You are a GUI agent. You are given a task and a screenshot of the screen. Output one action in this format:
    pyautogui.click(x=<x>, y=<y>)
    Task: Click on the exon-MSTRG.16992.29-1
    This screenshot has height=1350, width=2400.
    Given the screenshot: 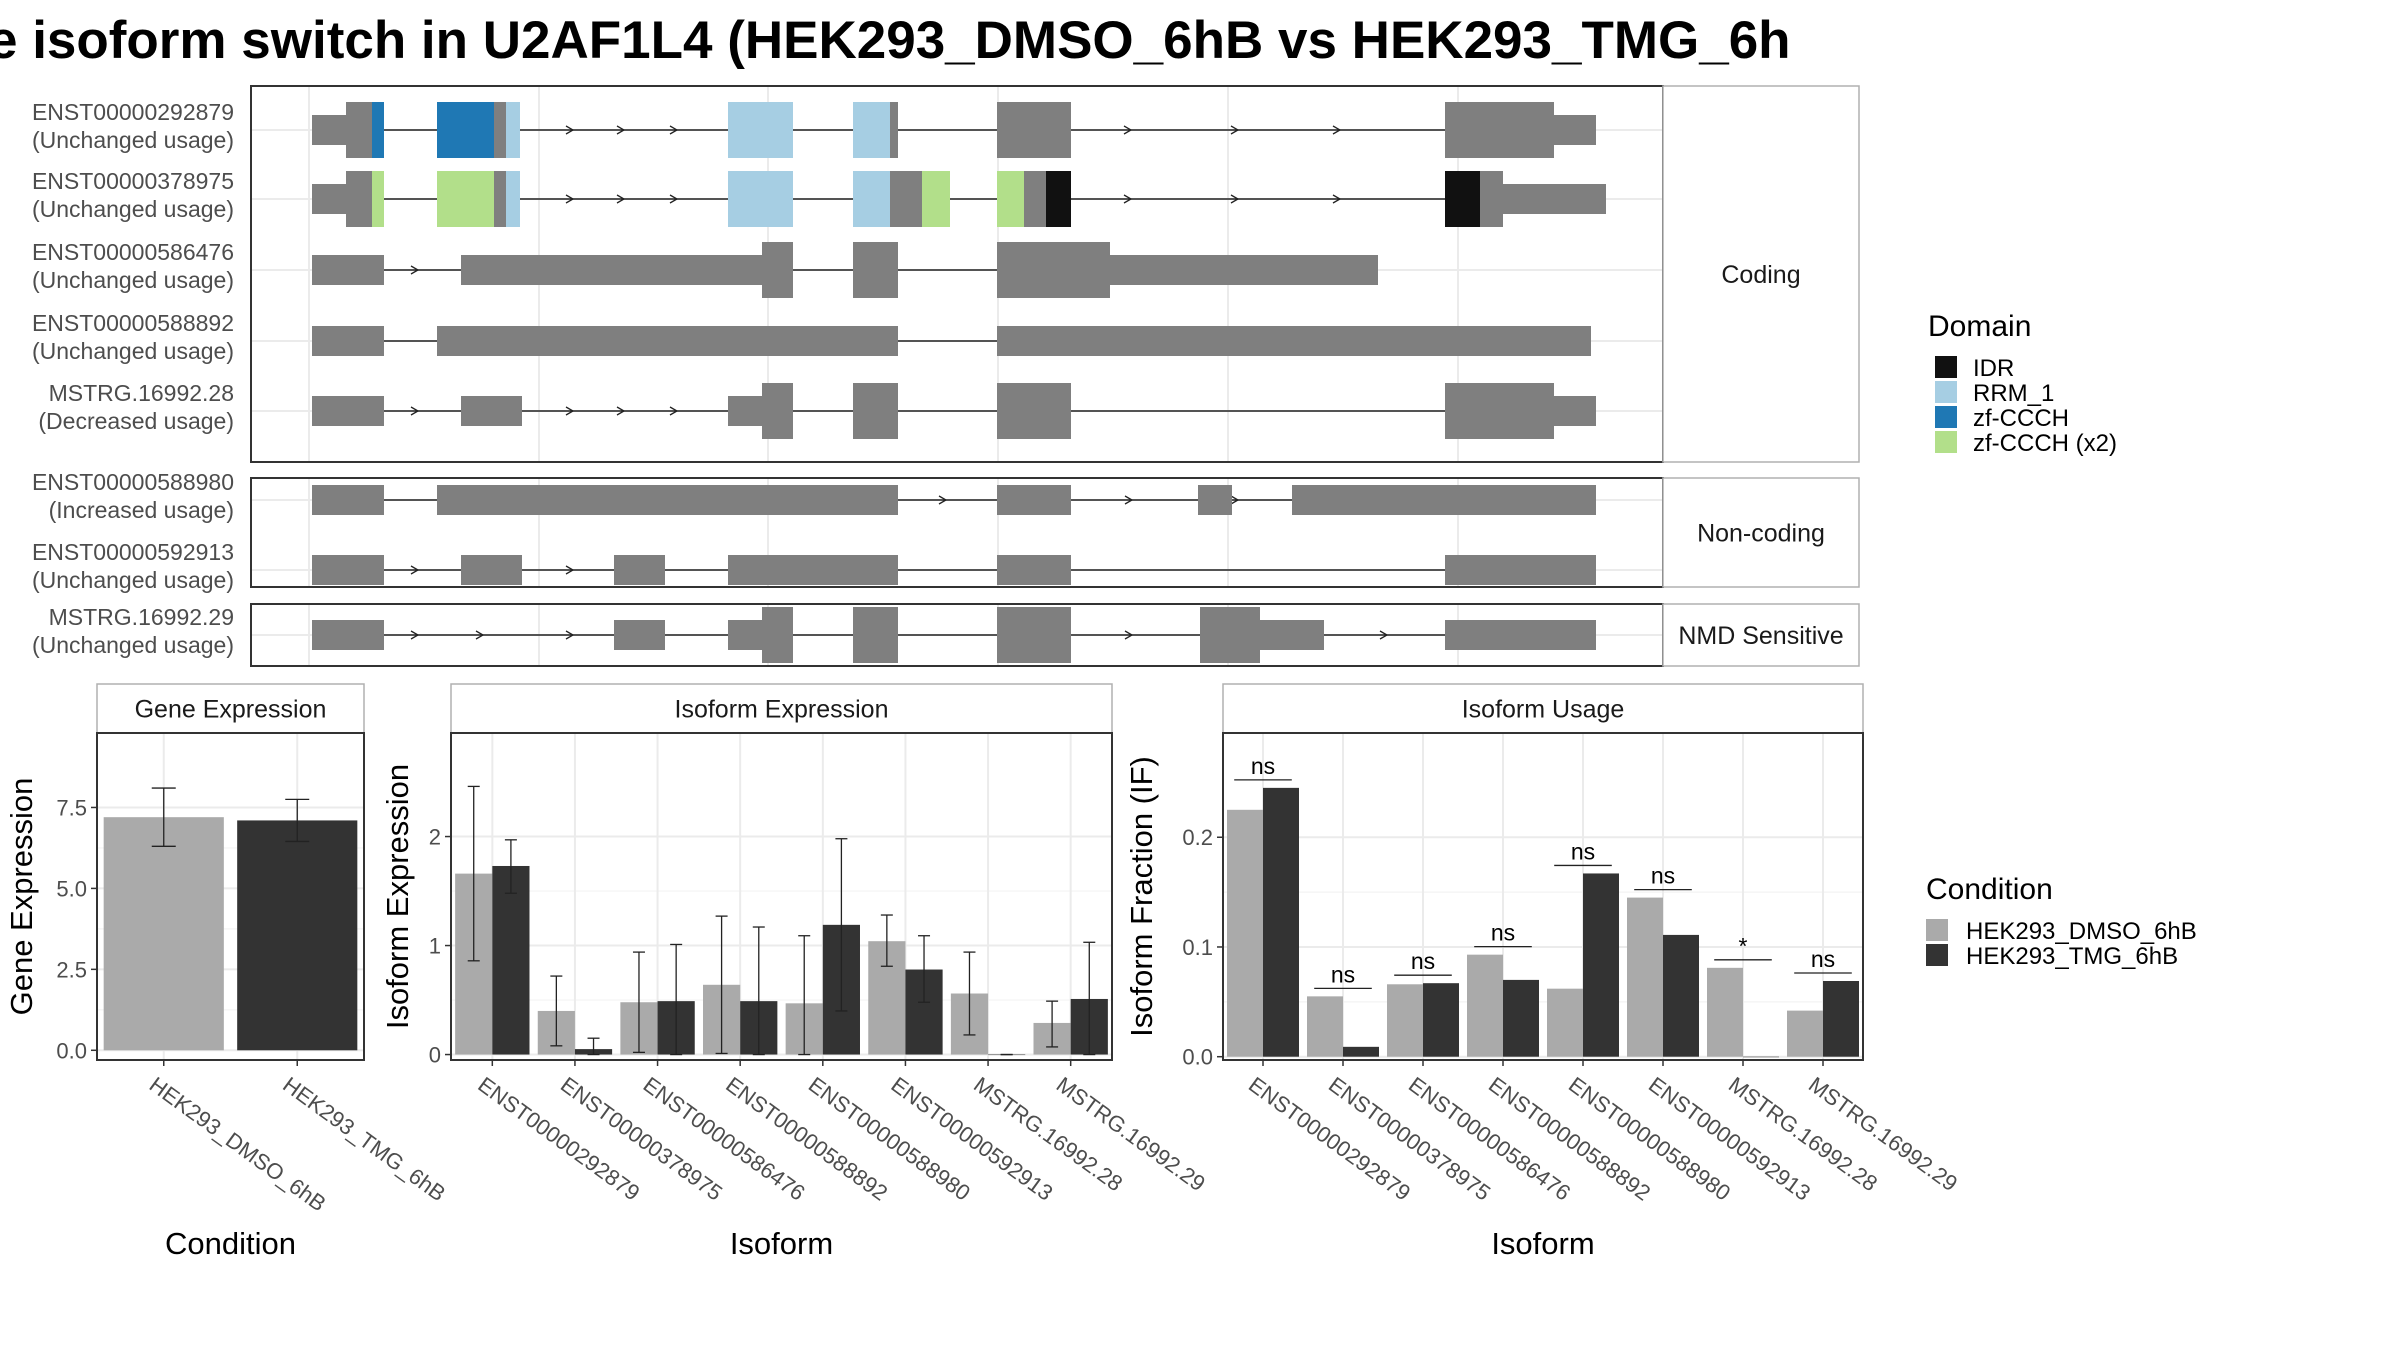 What is the action you would take?
    pyautogui.click(x=639, y=635)
    